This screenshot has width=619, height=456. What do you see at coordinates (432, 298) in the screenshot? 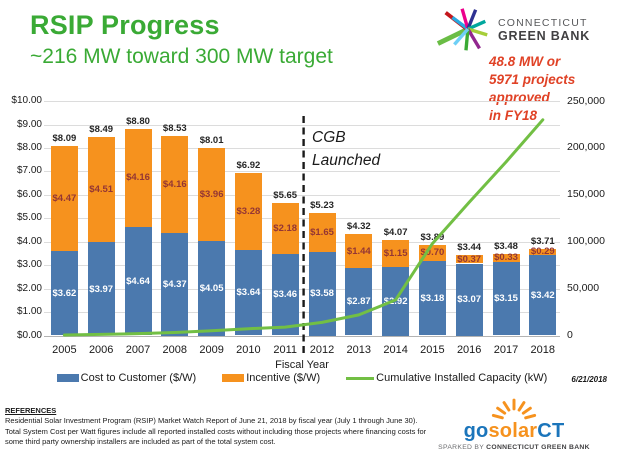
I see `bar-2015-cost-label: $3.18` at bounding box center [432, 298].